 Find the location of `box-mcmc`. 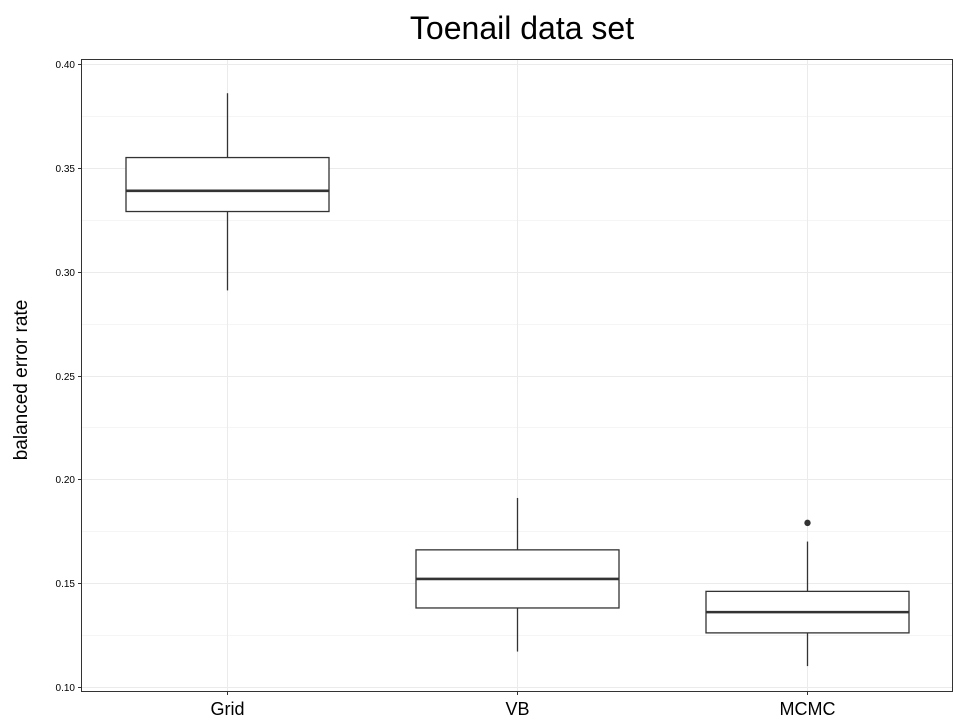

box-mcmc is located at coordinates (807, 593).